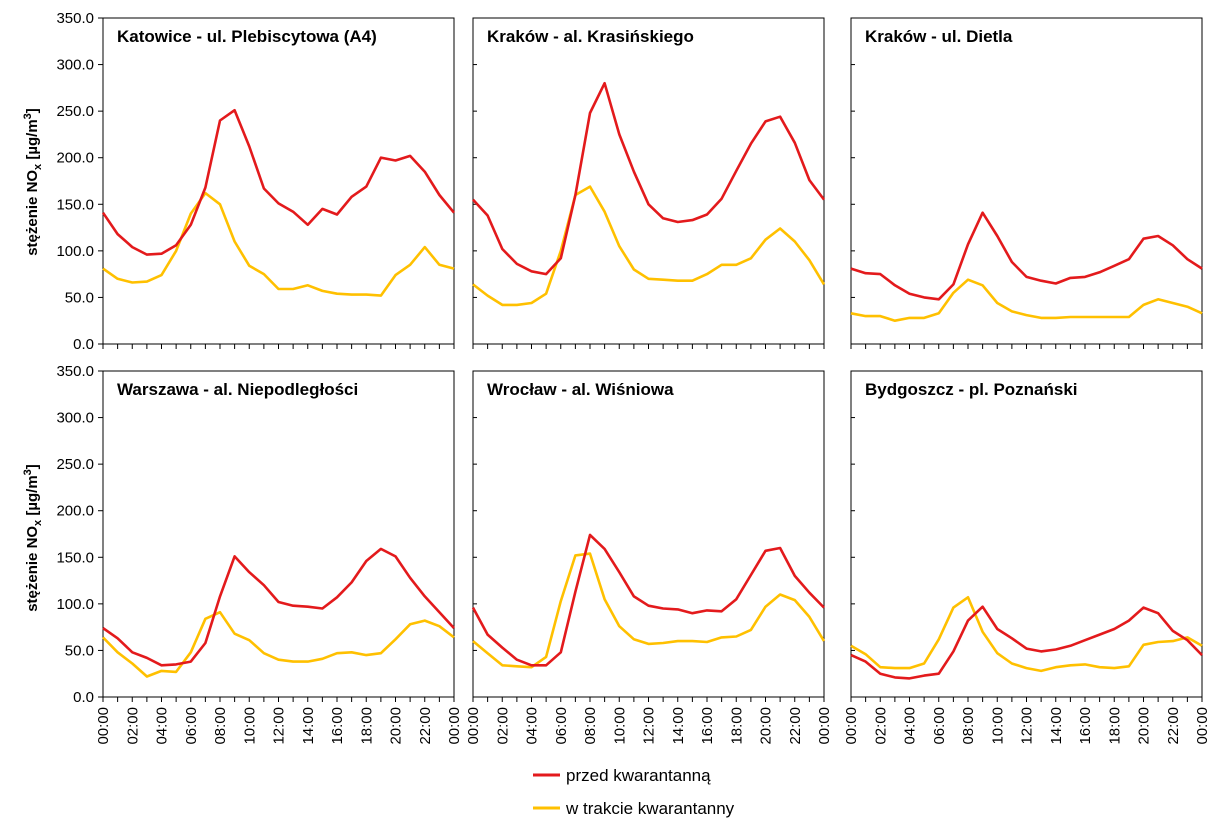 The image size is (1221, 840). I want to click on y-axis-label-bottom: stężenie NOx [µg/m3], so click(33, 538).